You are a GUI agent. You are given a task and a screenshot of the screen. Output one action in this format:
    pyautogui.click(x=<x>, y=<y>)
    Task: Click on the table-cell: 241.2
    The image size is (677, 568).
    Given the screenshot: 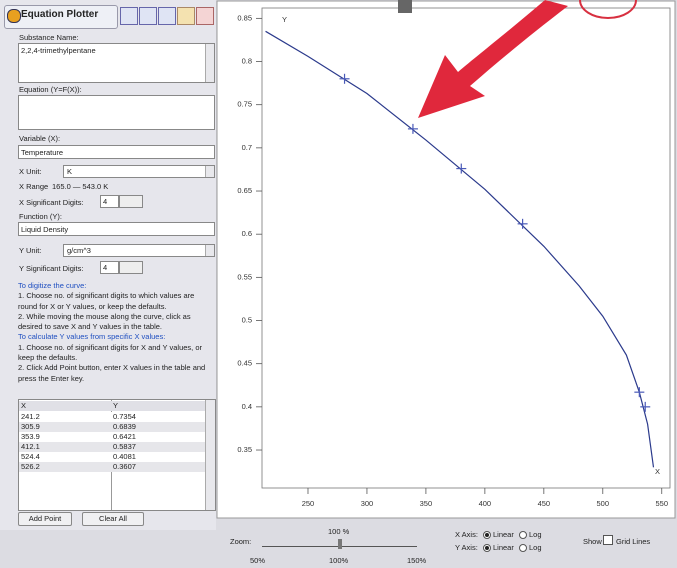 What is the action you would take?
    pyautogui.click(x=30, y=416)
    